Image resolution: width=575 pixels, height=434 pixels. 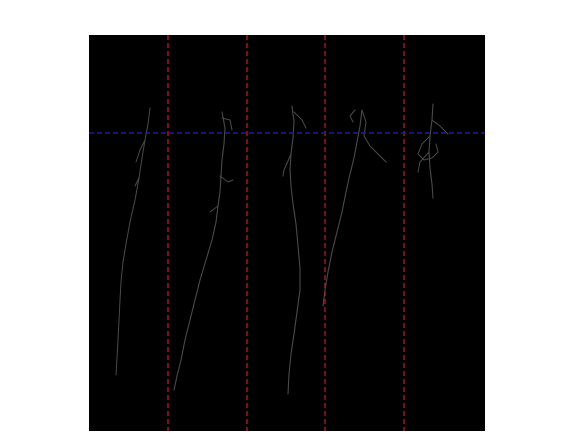 What do you see at coordinates (374, 136) in the screenshot?
I see `root-branch-4a` at bounding box center [374, 136].